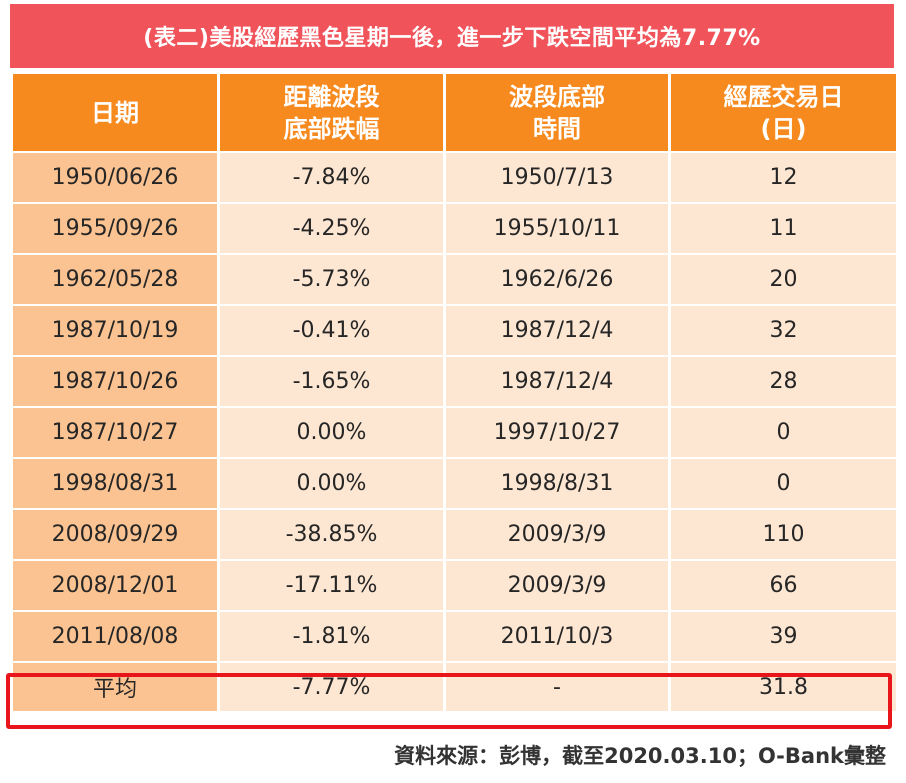 This screenshot has height=783, width=906. What do you see at coordinates (115, 483) in the screenshot?
I see `cell-date: 1998/08/31` at bounding box center [115, 483].